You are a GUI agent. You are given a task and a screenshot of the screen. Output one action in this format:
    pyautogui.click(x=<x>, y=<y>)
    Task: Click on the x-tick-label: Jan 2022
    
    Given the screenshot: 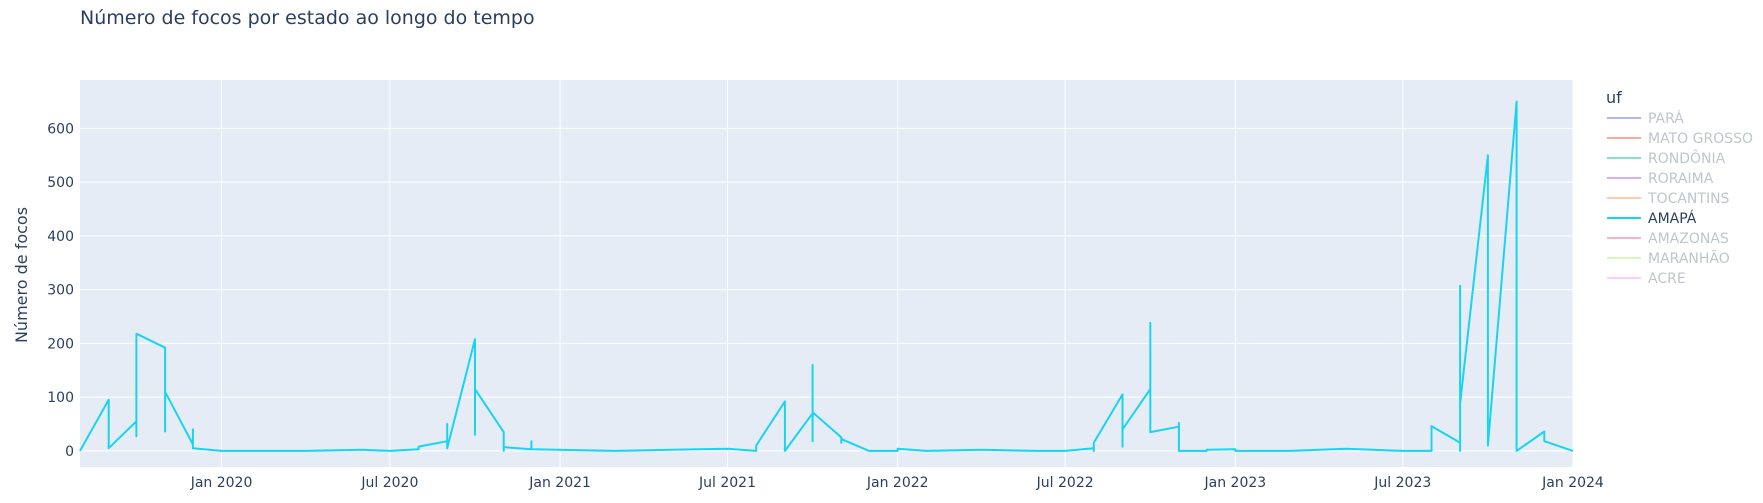 What is the action you would take?
    pyautogui.click(x=897, y=483)
    